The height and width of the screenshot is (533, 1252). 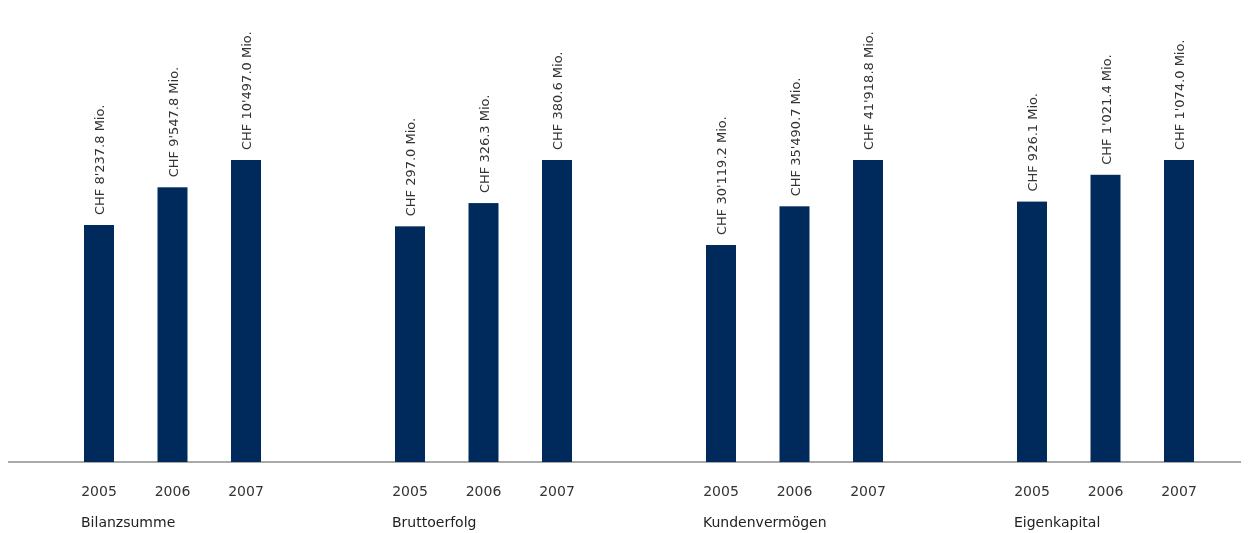 What do you see at coordinates (1179, 94) in the screenshot?
I see `data-label: CHF 1'074.0 Mio.` at bounding box center [1179, 94].